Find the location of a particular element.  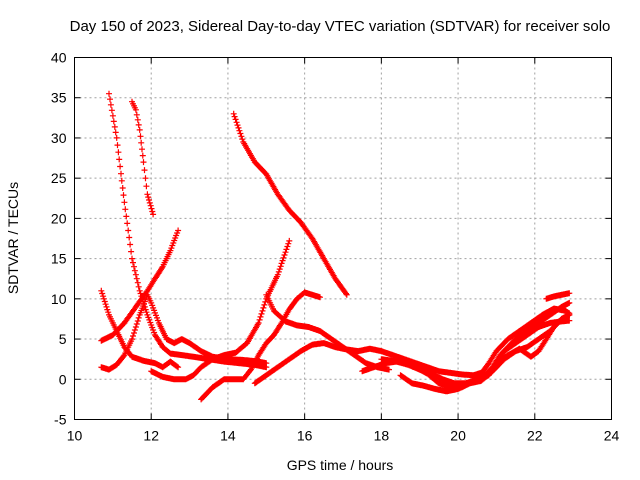

y-tick-label: -5 is located at coordinates (60, 420).